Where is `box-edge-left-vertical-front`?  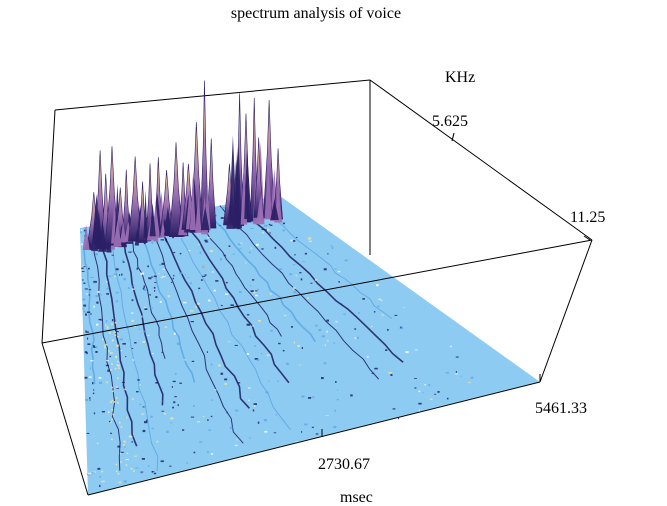 box-edge-left-vertical-front is located at coordinates (65, 419).